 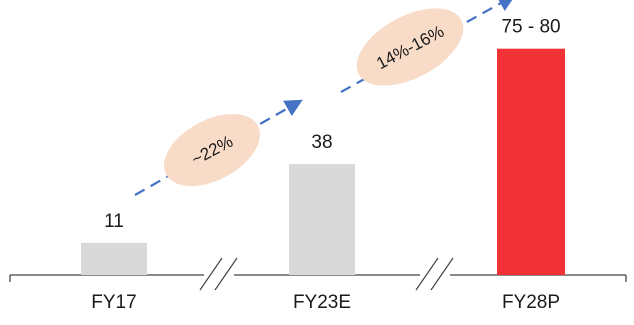 What do you see at coordinates (114, 221) in the screenshot?
I see `value-label-fy17: 11` at bounding box center [114, 221].